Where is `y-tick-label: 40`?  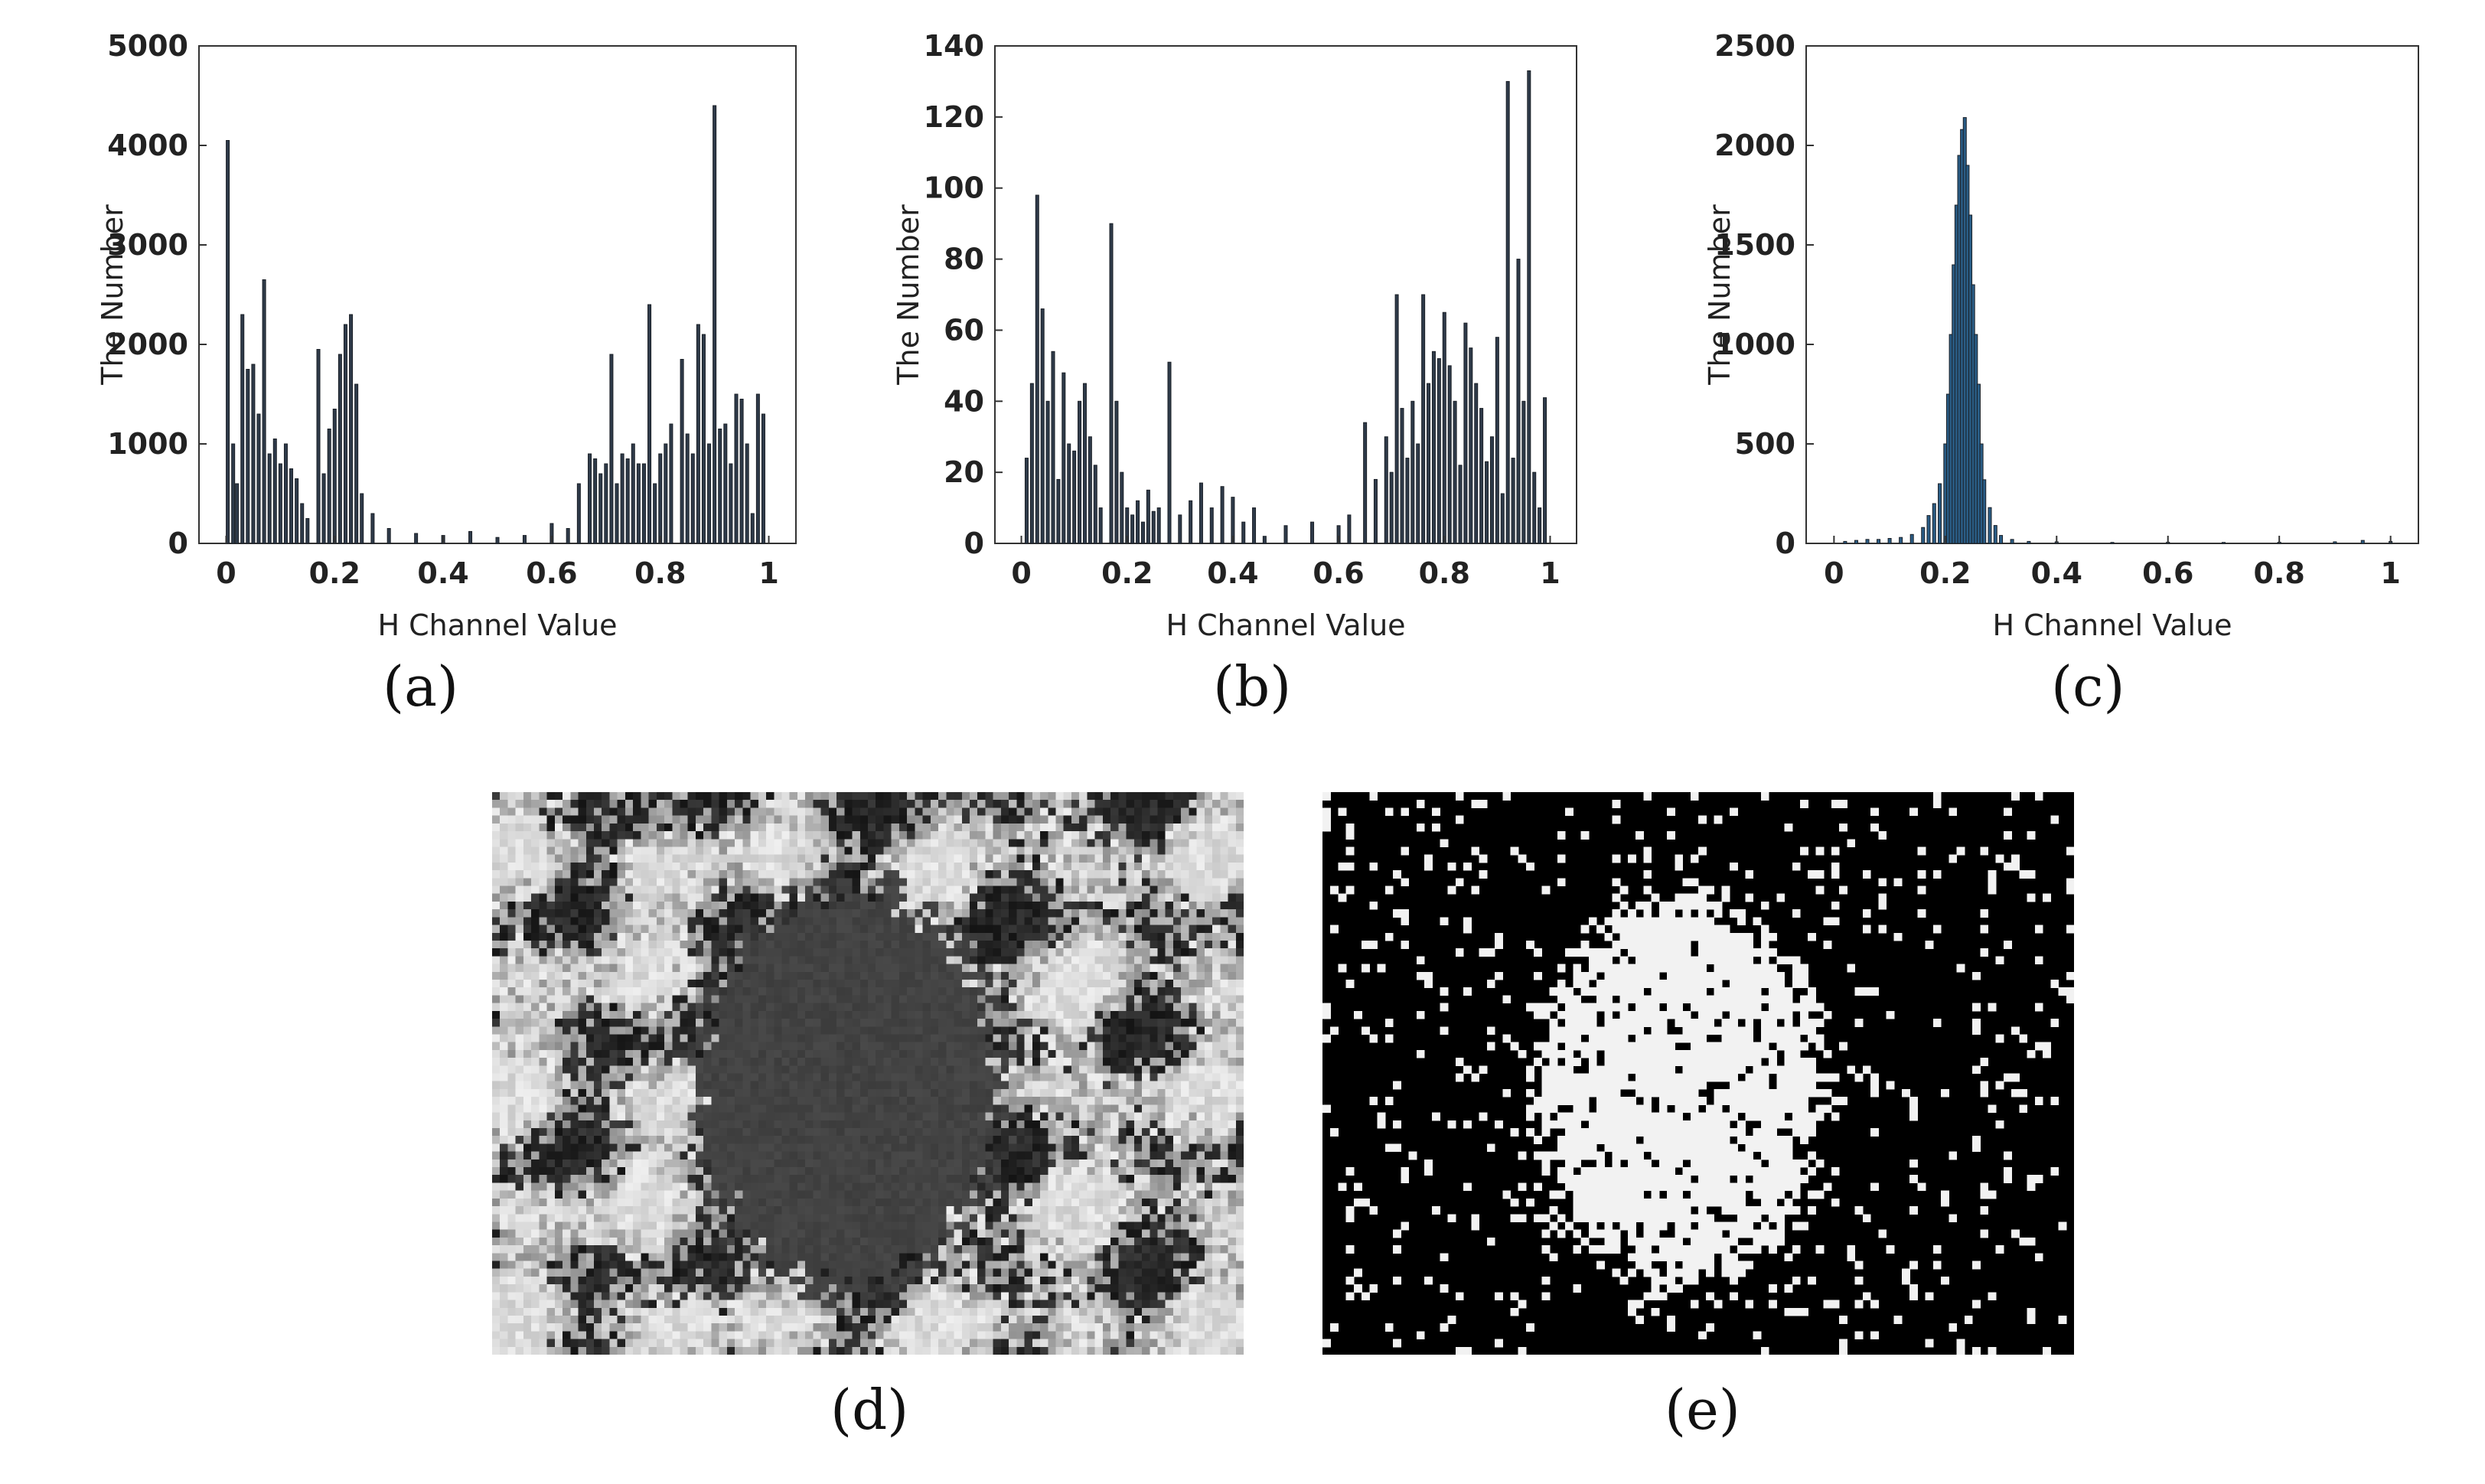 y-tick-label: 40 is located at coordinates (964, 401).